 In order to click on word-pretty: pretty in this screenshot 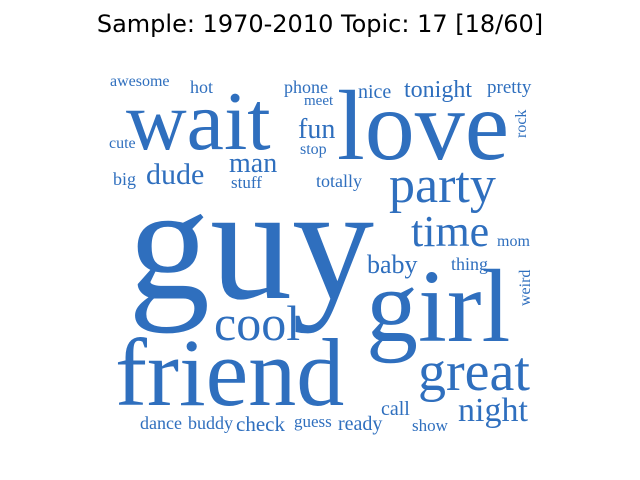, I will do `click(509, 87)`.